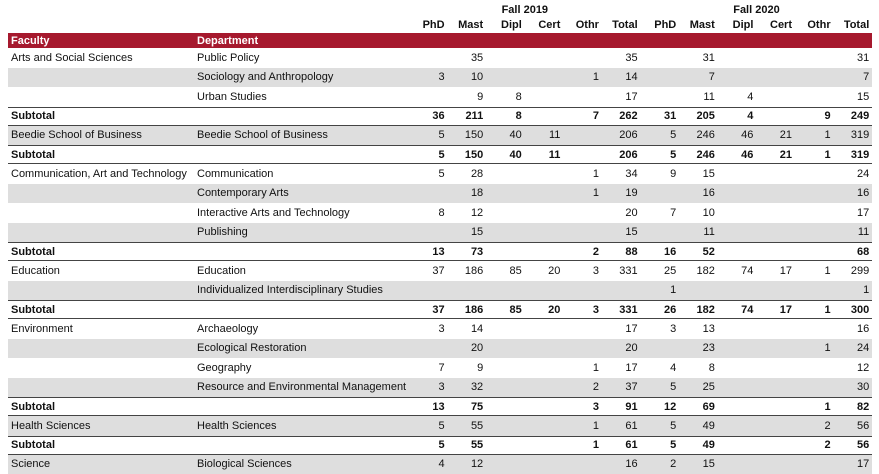 This screenshot has width=879, height=474. What do you see at coordinates (737, 135) in the screenshot?
I see `value-cell: 46` at bounding box center [737, 135].